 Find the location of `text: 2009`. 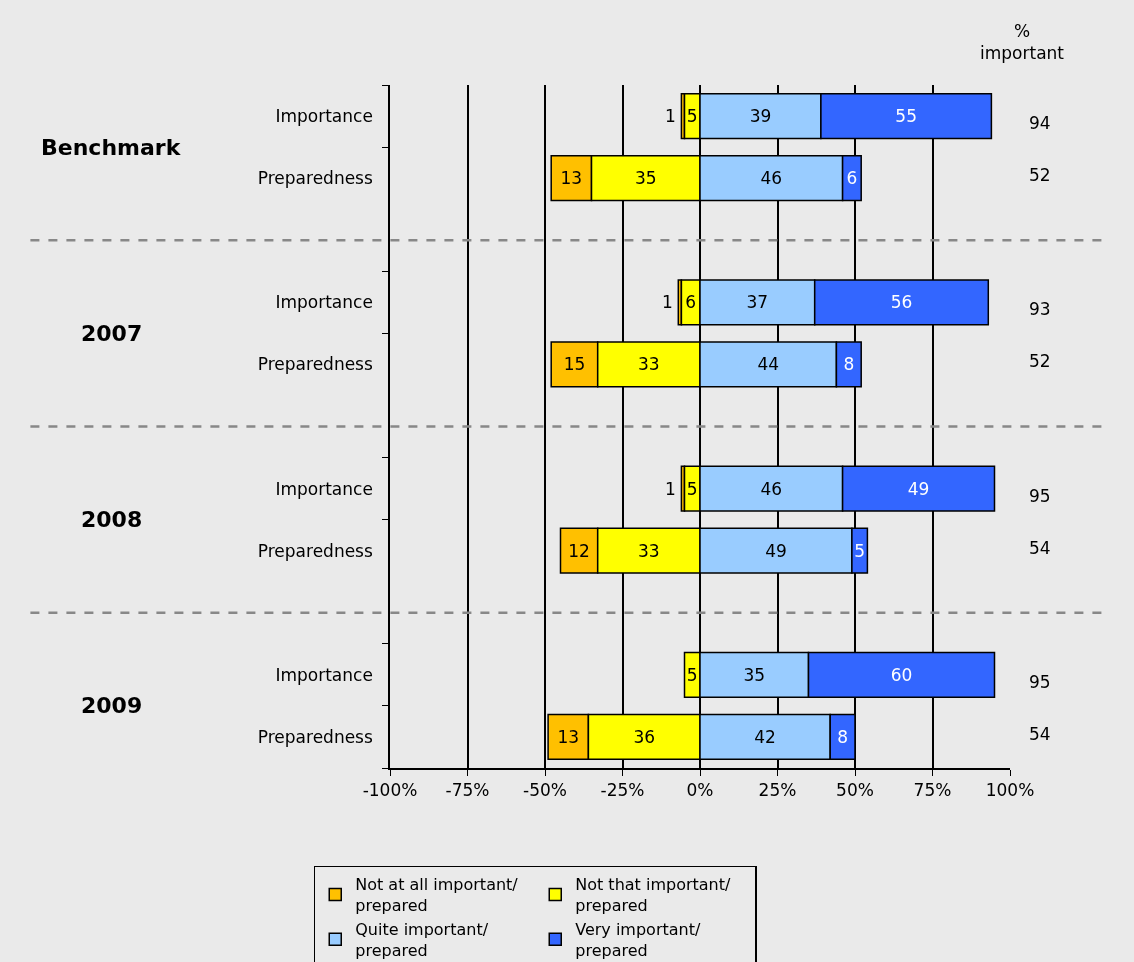

text: 2009 is located at coordinates (112, 705).